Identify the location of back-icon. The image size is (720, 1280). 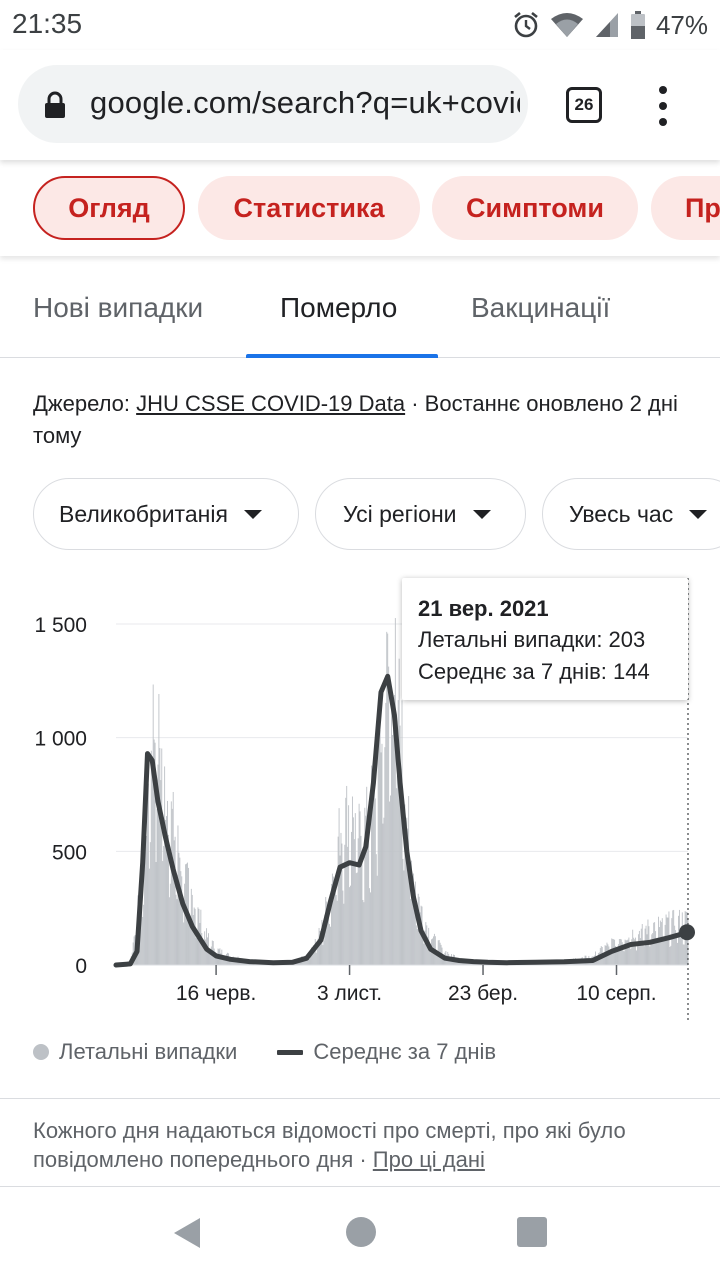
(187, 1233).